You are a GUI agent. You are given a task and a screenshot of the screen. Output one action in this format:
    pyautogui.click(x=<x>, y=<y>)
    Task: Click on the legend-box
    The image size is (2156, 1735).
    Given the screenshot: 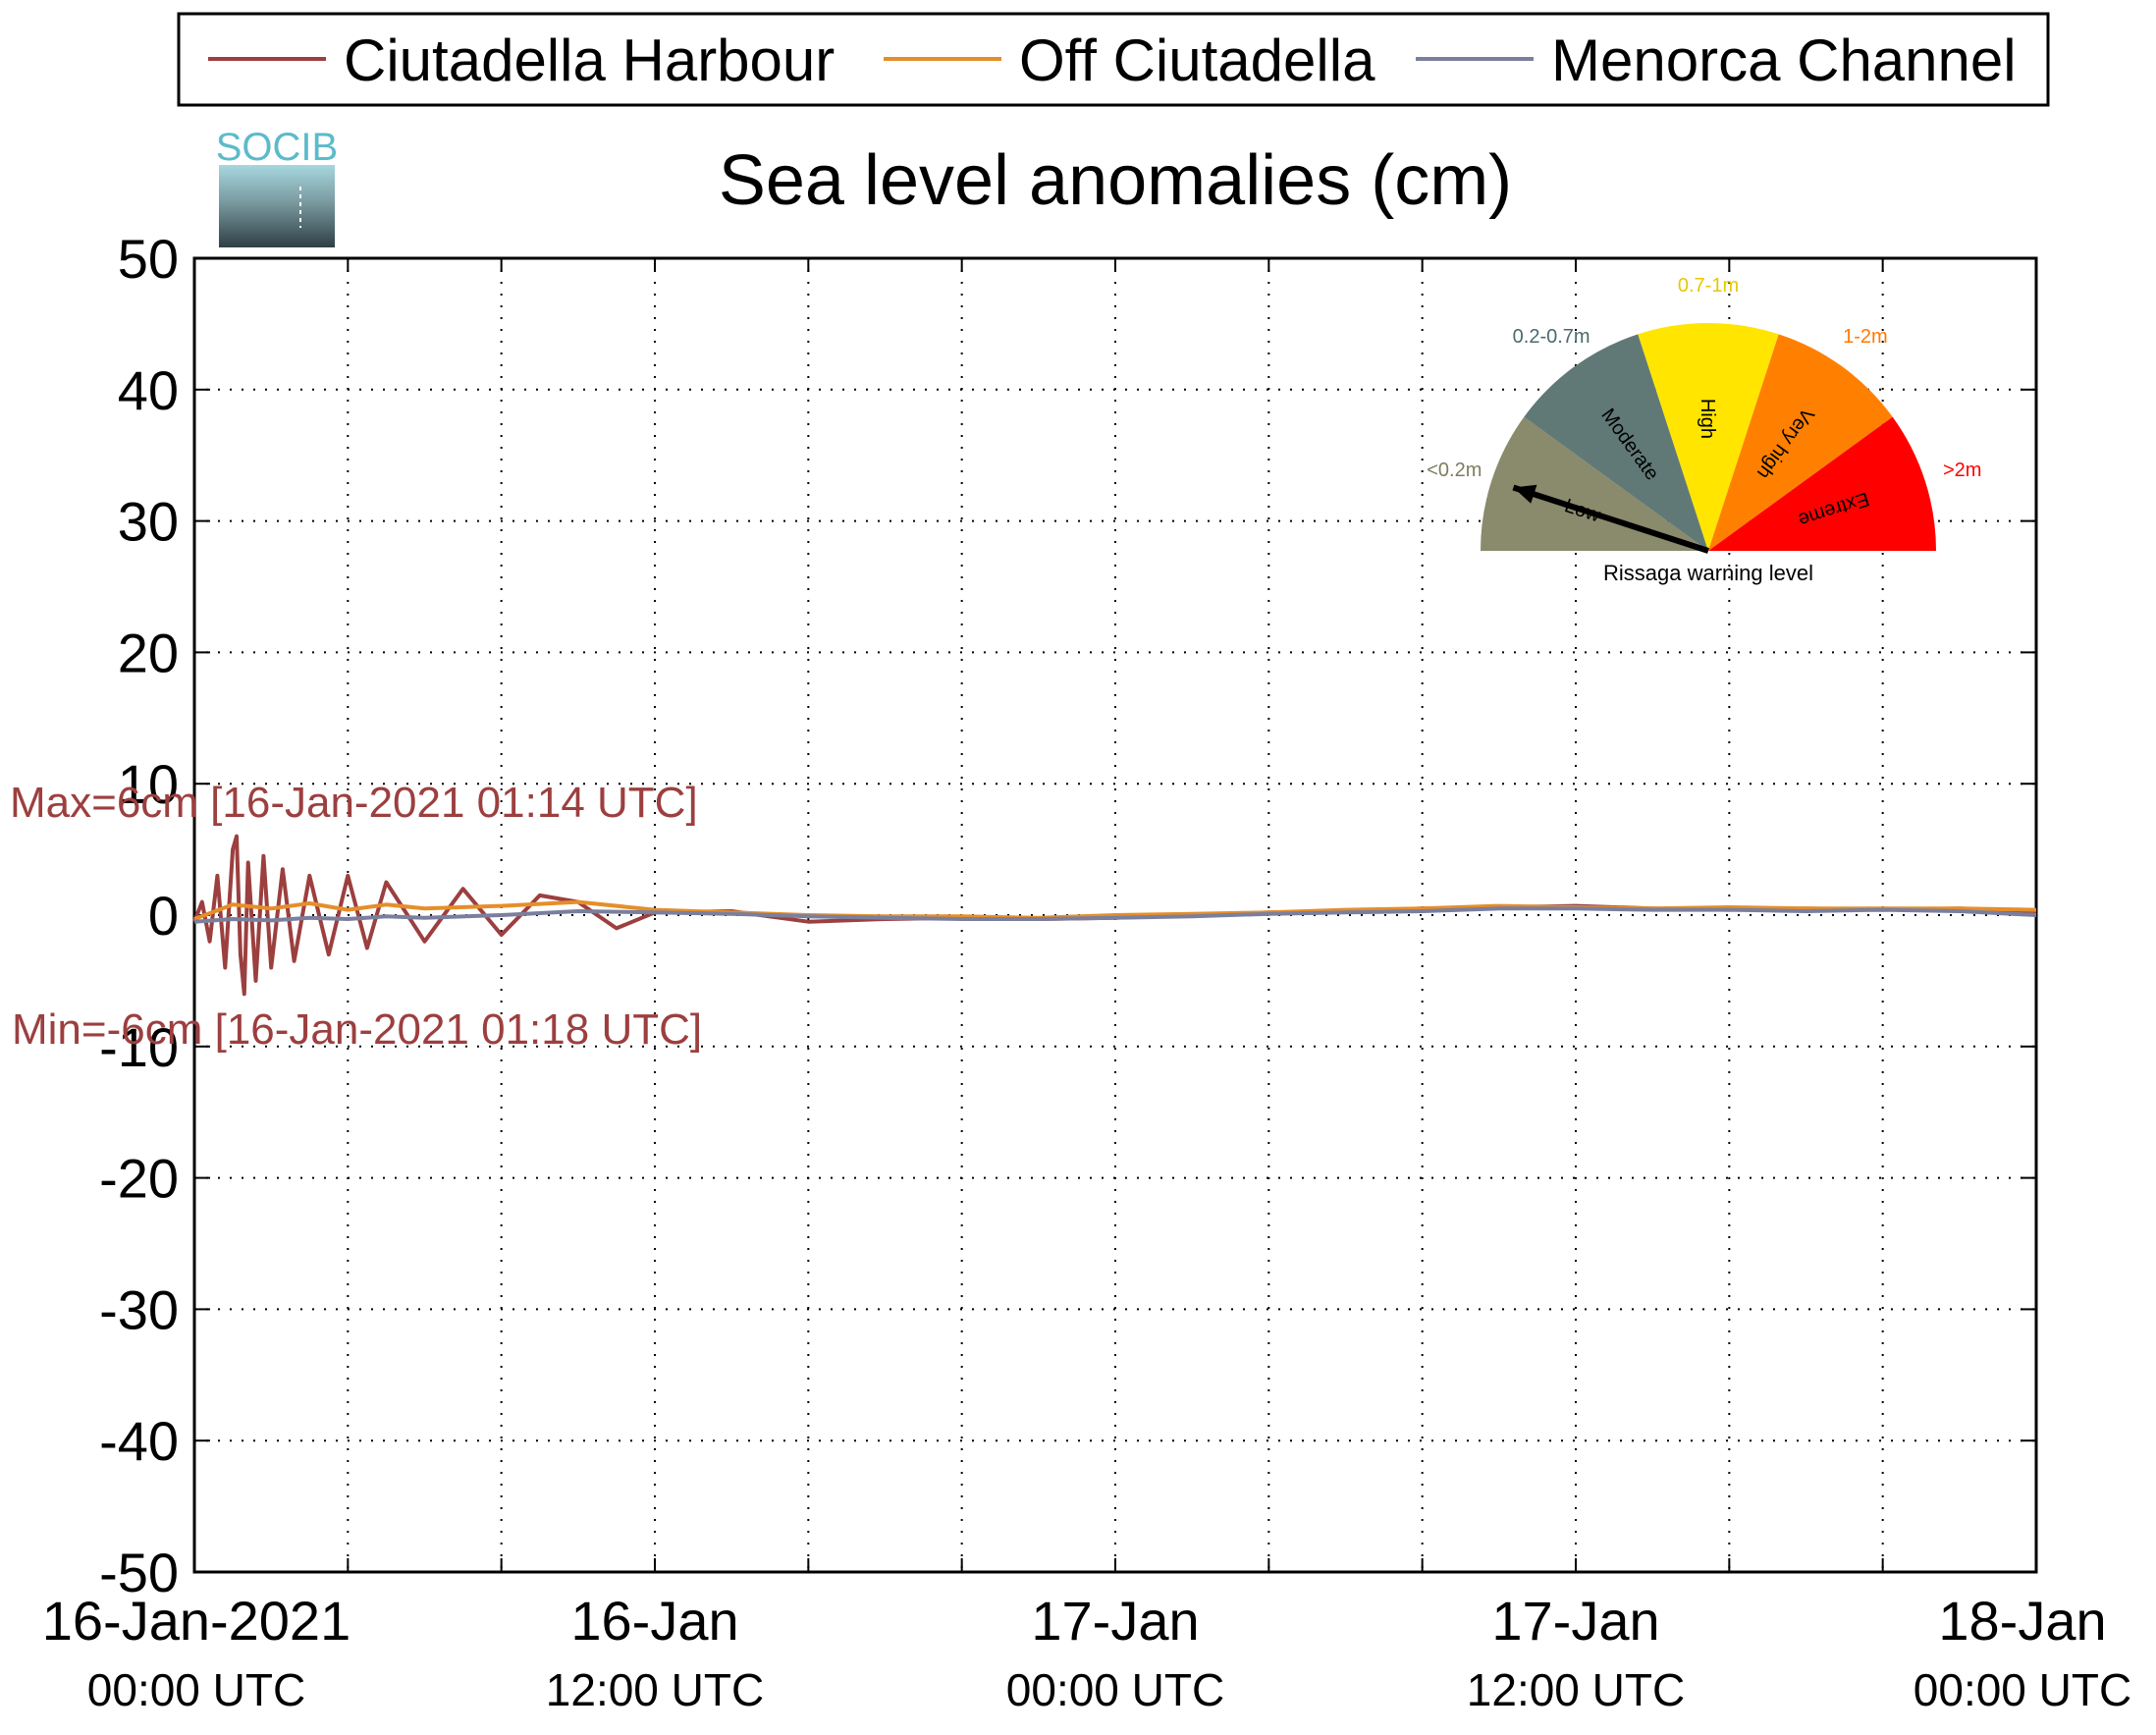 What is the action you would take?
    pyautogui.click(x=1114, y=60)
    